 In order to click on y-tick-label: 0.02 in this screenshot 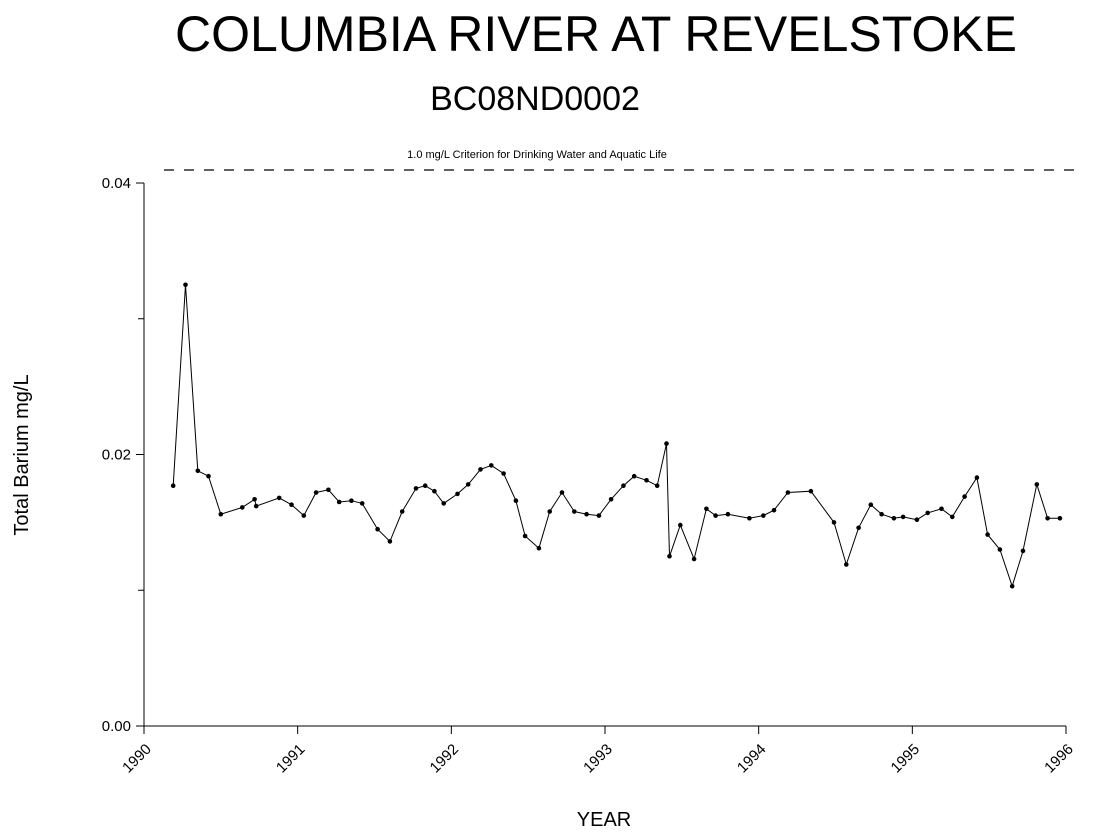, I will do `click(116, 455)`.